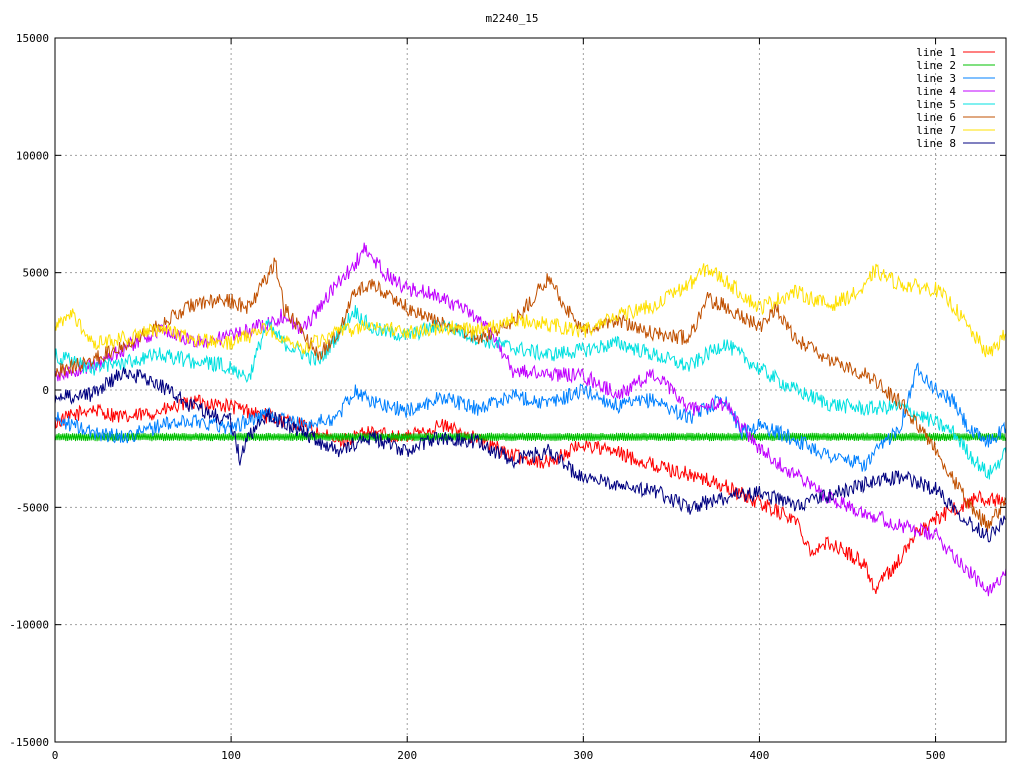 Image resolution: width=1024 pixels, height=768 pixels. What do you see at coordinates (936, 755) in the screenshot?
I see `x-tick-label: 500` at bounding box center [936, 755].